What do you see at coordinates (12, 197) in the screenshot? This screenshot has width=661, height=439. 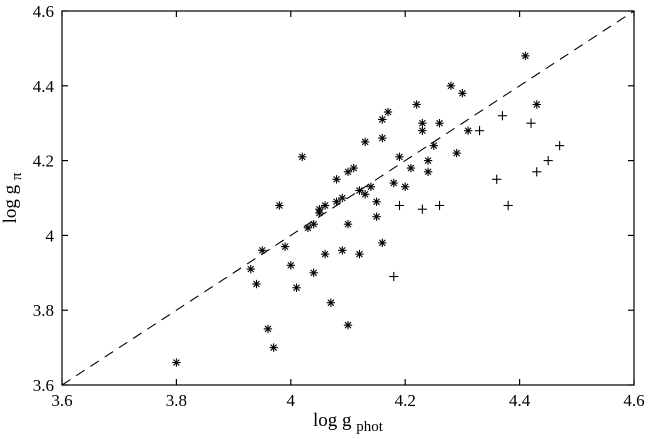 I see `y-axis-label: log g π` at bounding box center [12, 197].